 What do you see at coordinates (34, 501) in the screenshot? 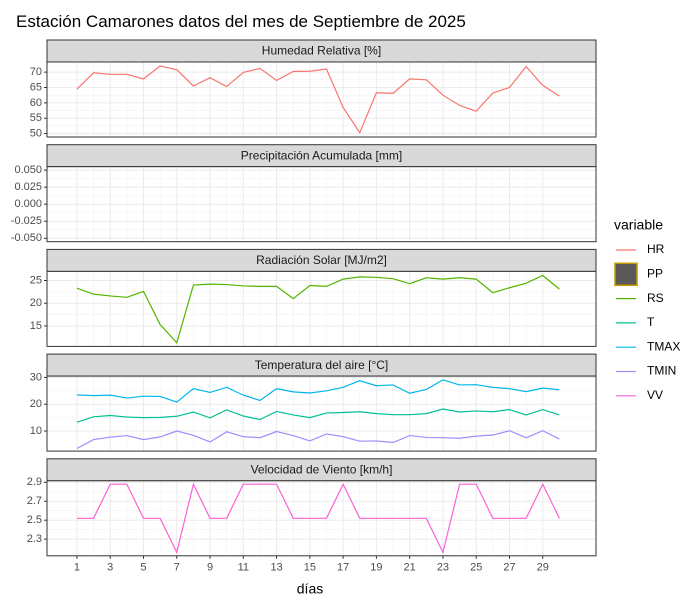
I see `y-tick-label: 2.7` at bounding box center [34, 501].